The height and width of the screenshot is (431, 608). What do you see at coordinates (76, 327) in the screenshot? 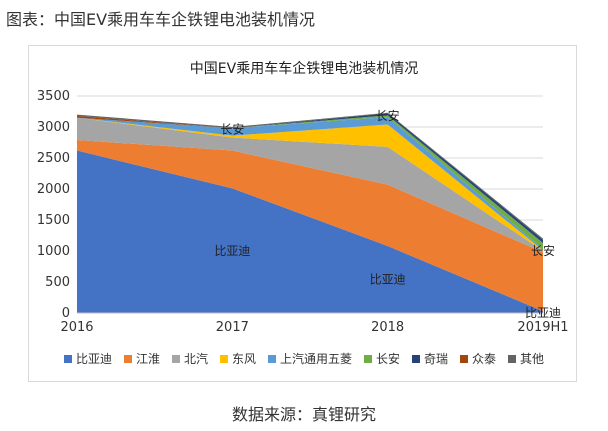
I see `x-tick-label: 2016` at bounding box center [76, 327].